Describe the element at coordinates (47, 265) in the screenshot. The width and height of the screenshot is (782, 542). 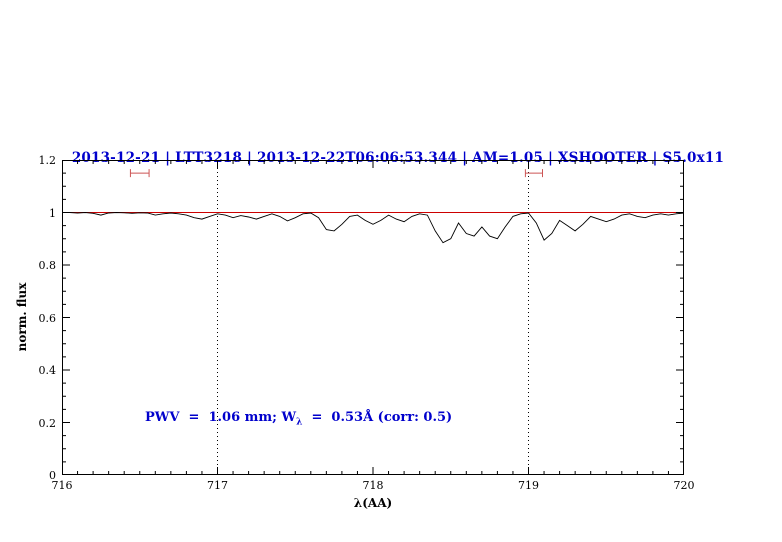
I see `y-tick-label: 0.8` at that location.